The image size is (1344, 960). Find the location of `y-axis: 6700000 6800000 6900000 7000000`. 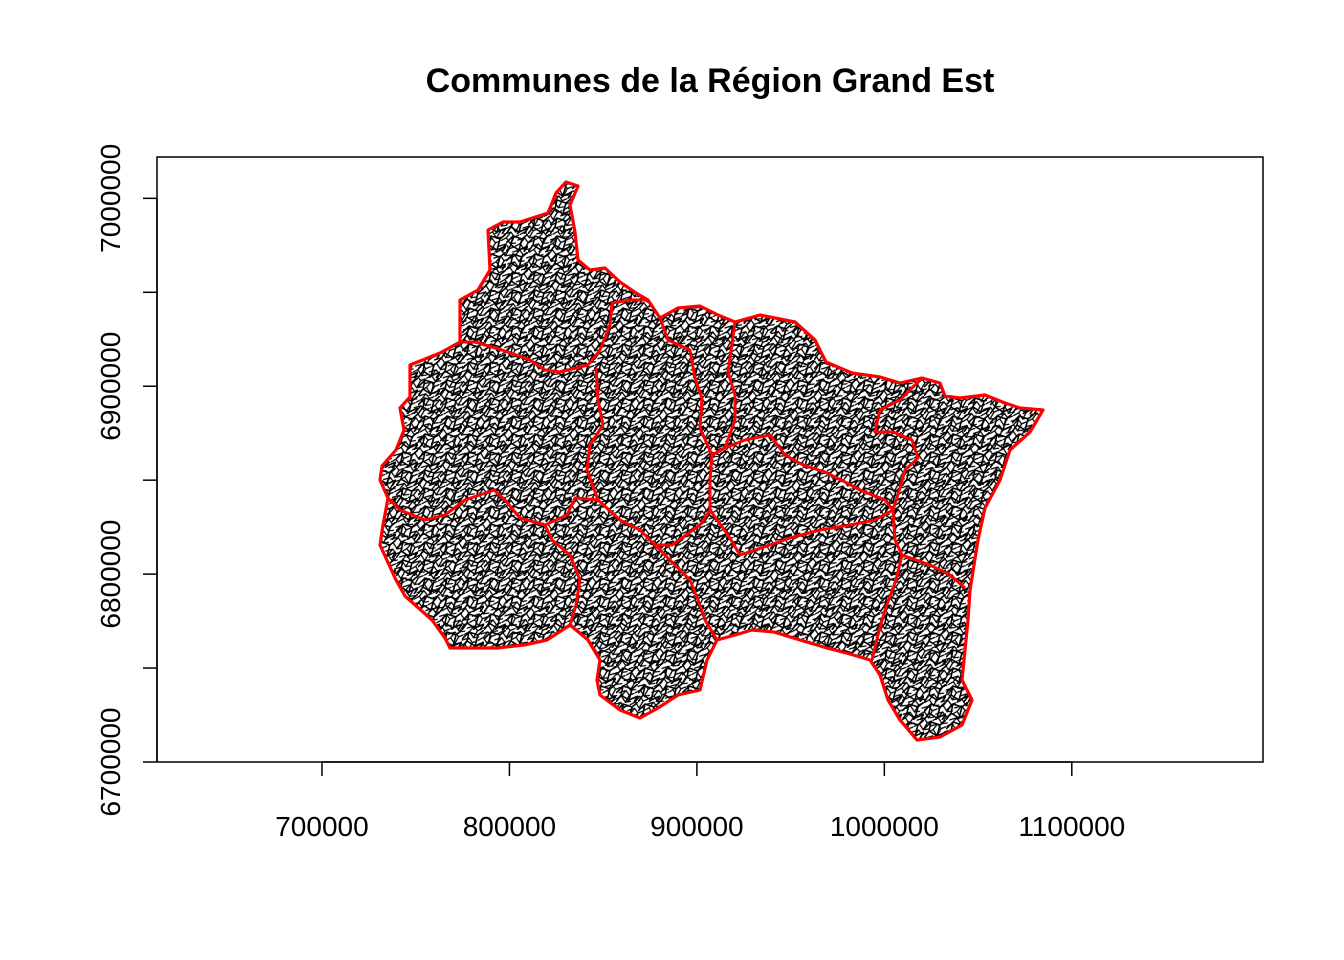

y-axis: 6700000 6800000 6900000 7000000 is located at coordinates (126, 480).